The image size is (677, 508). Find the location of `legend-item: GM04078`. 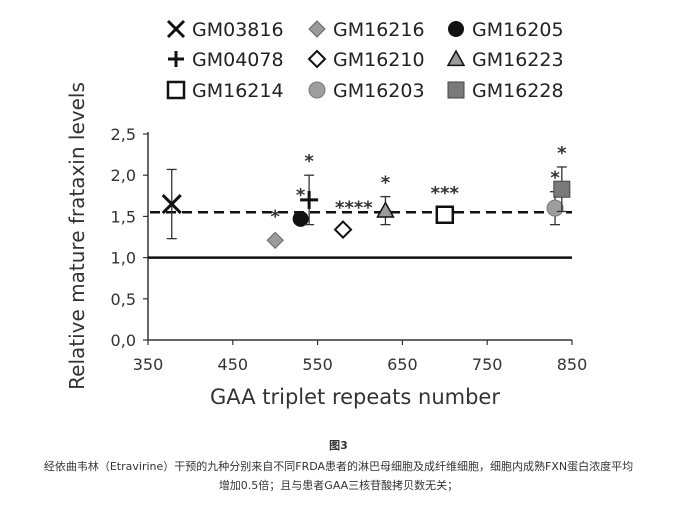

legend-item: GM04078 is located at coordinates (226, 60).